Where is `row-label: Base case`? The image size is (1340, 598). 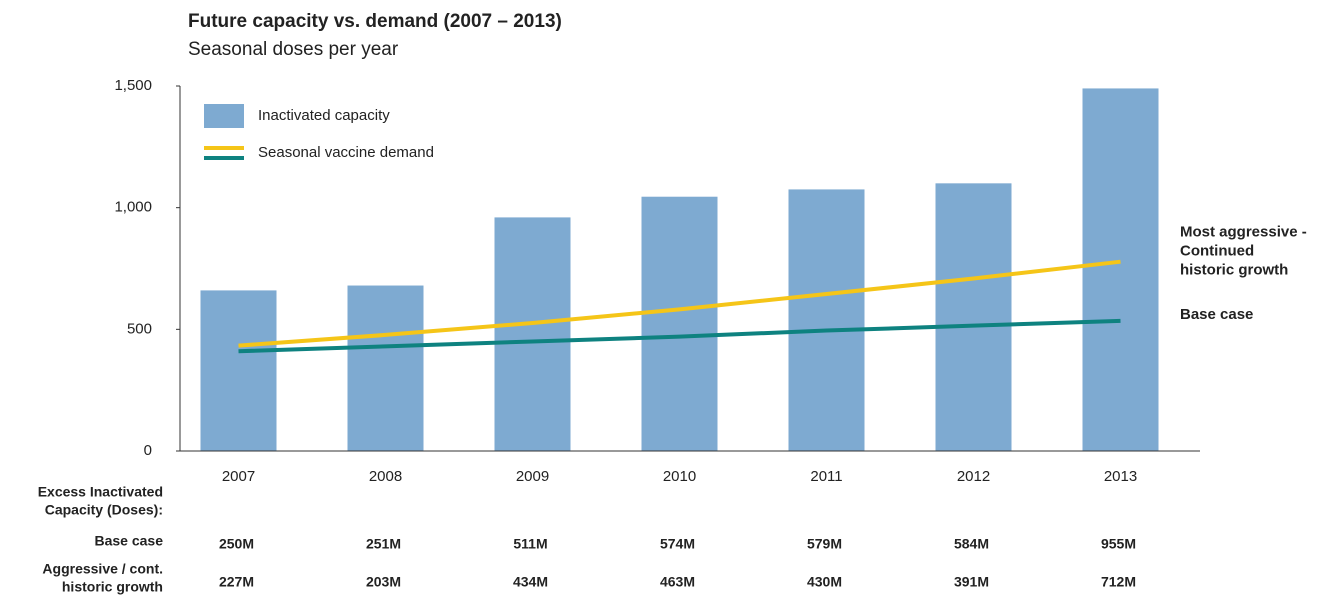 row-label: Base case is located at coordinates (128, 541).